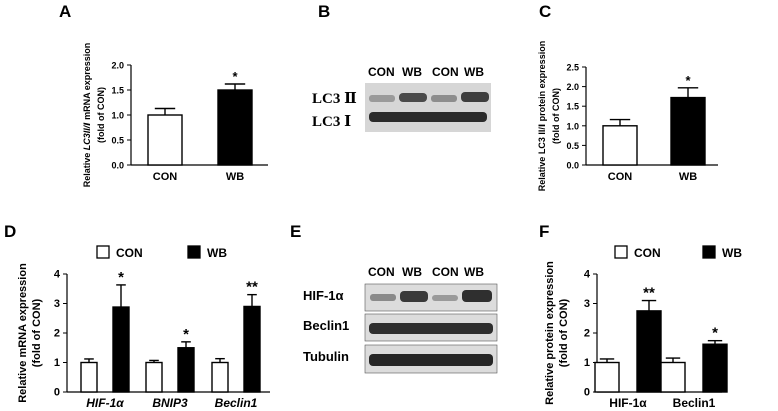 This screenshot has width=778, height=411. I want to click on significance-d-wb-0: *, so click(121, 277).